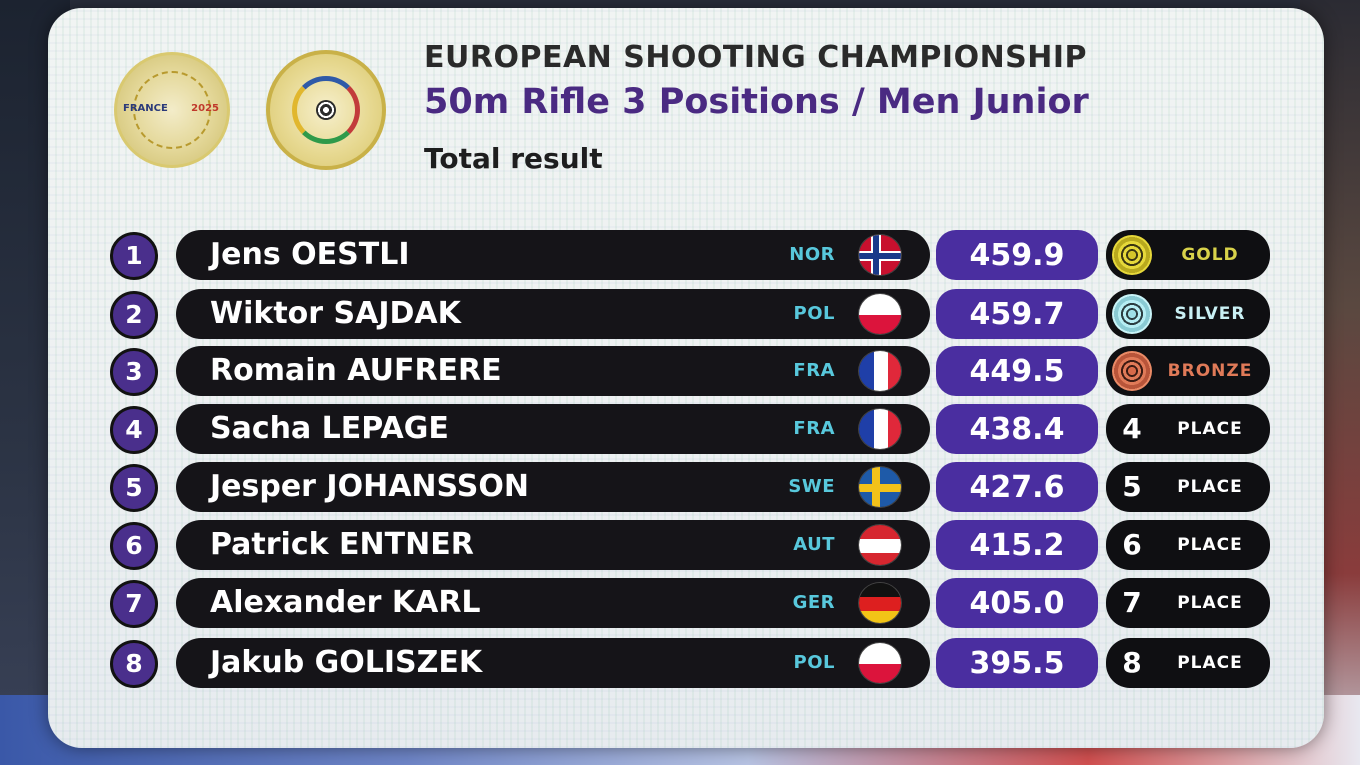 The image size is (1360, 765). I want to click on federation-logo, so click(326, 110).